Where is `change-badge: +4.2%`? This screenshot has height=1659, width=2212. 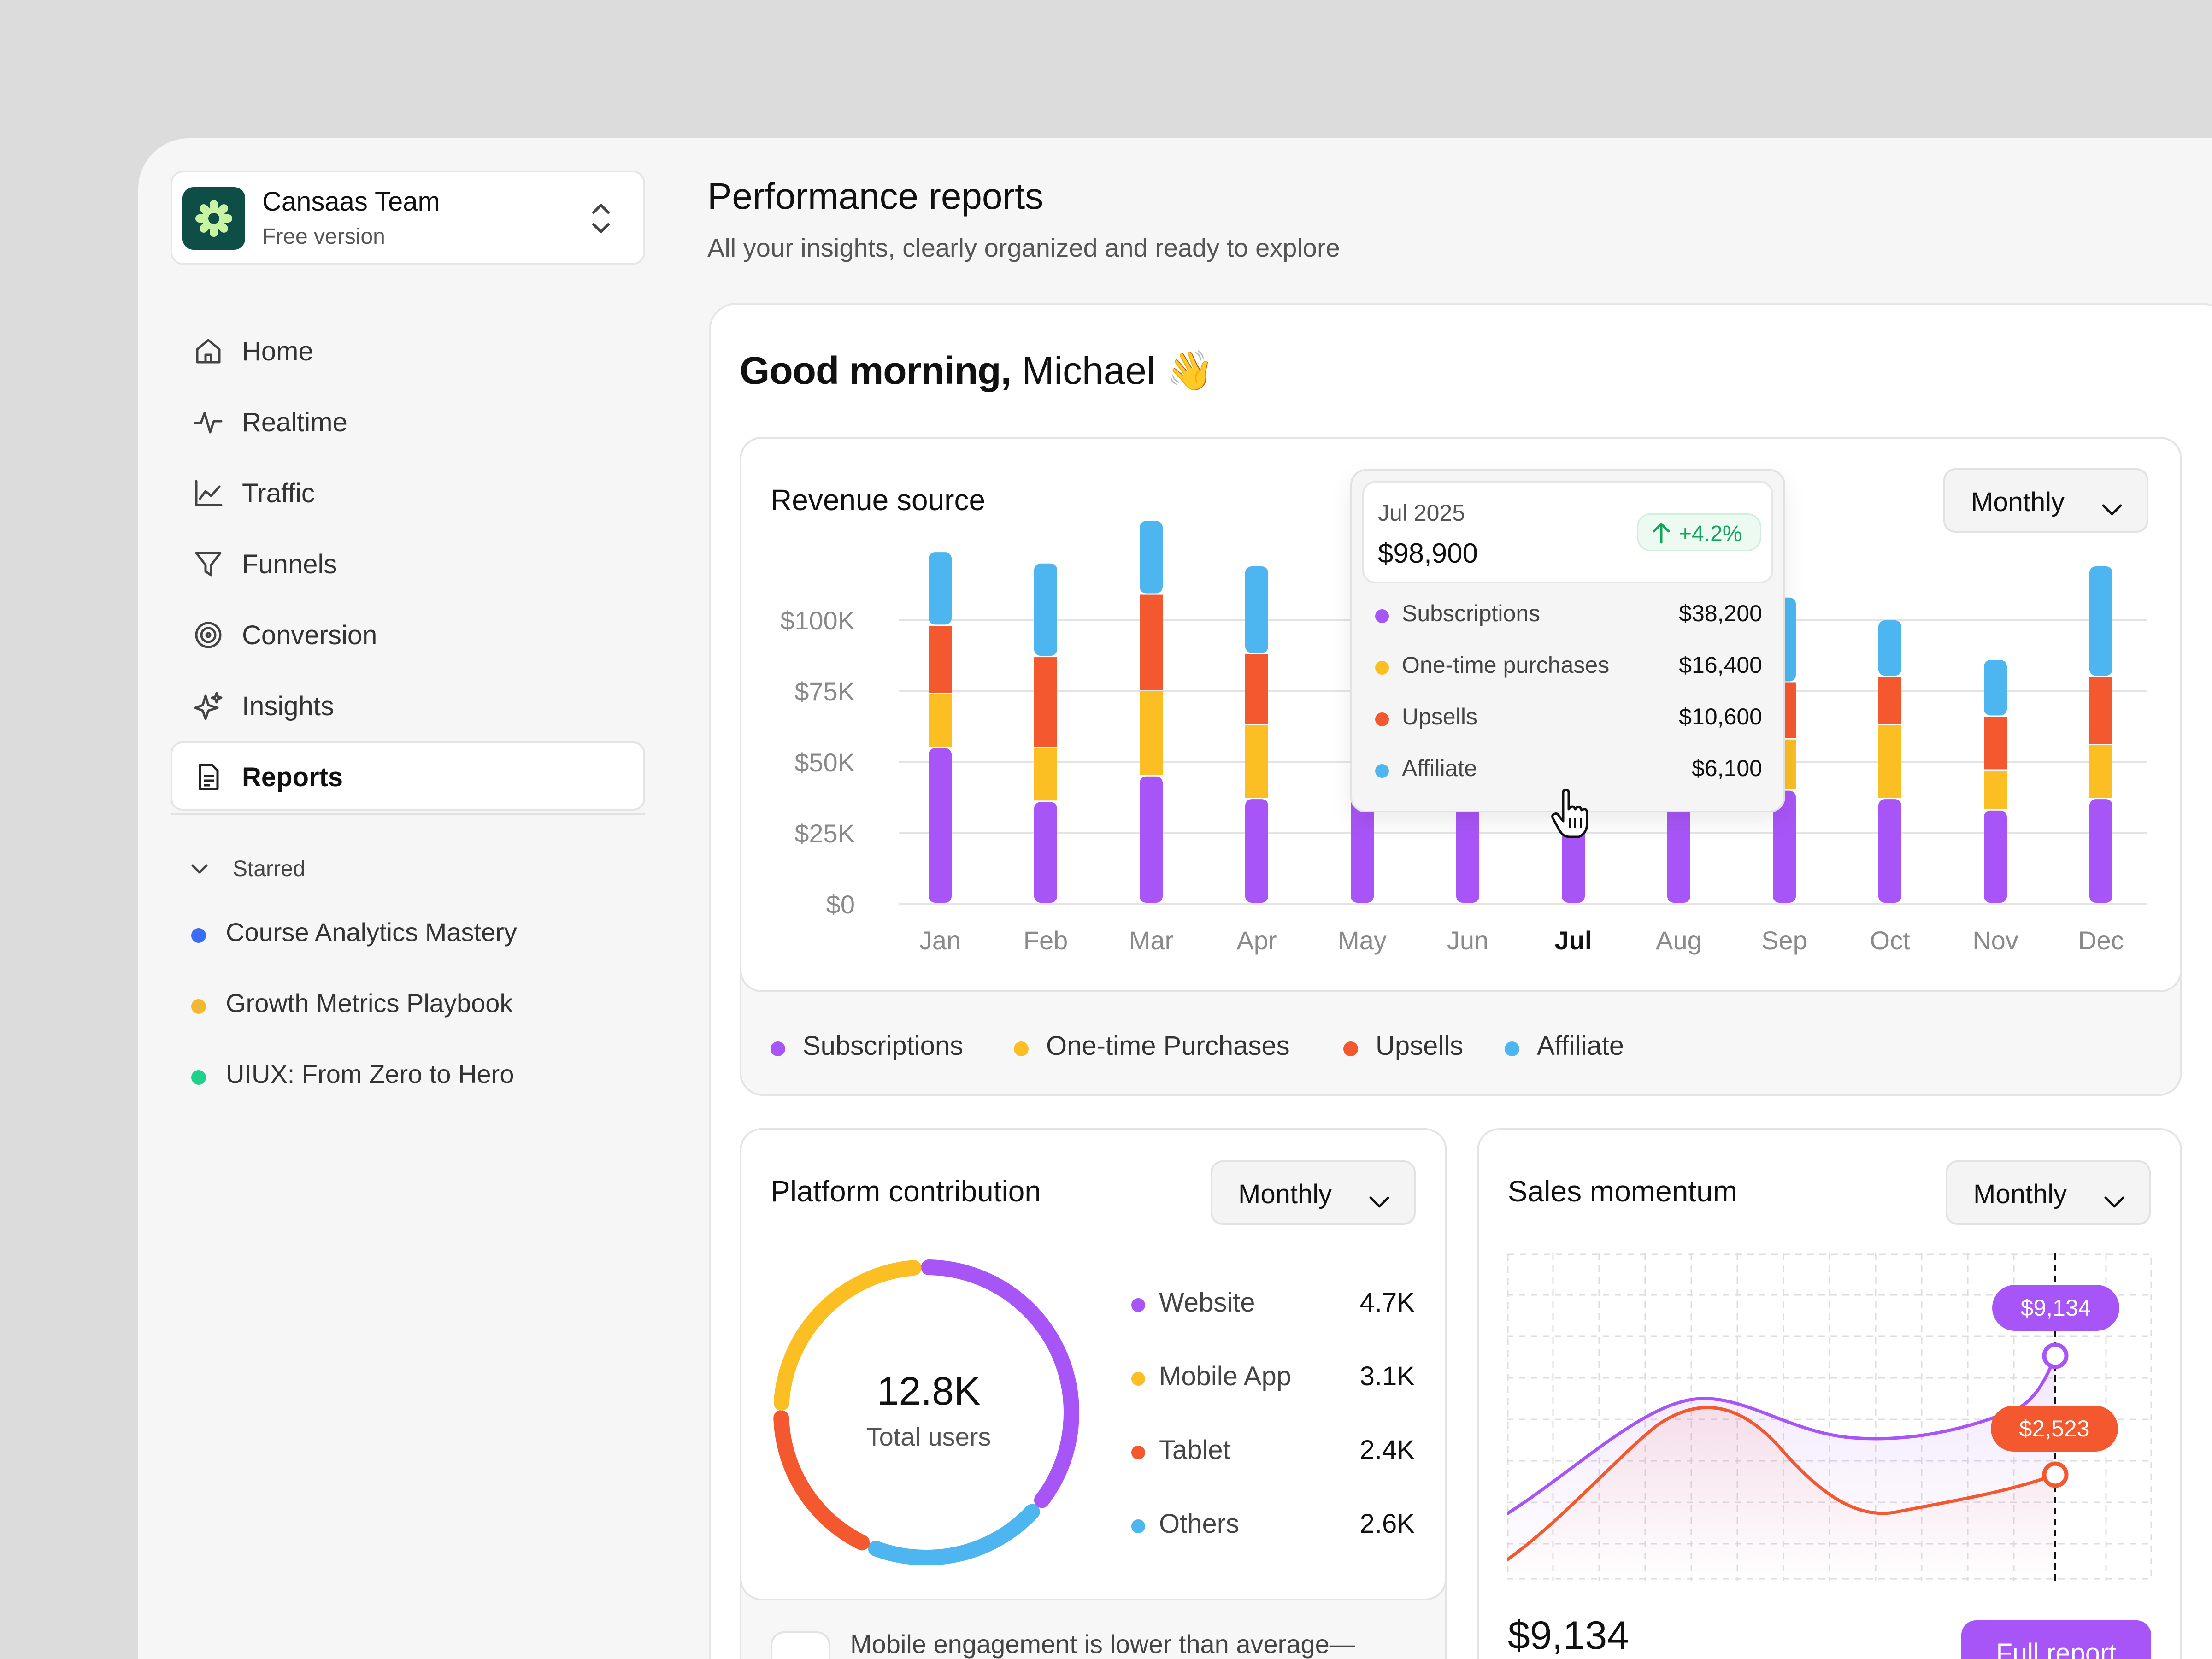
change-badge: +4.2% is located at coordinates (1699, 532).